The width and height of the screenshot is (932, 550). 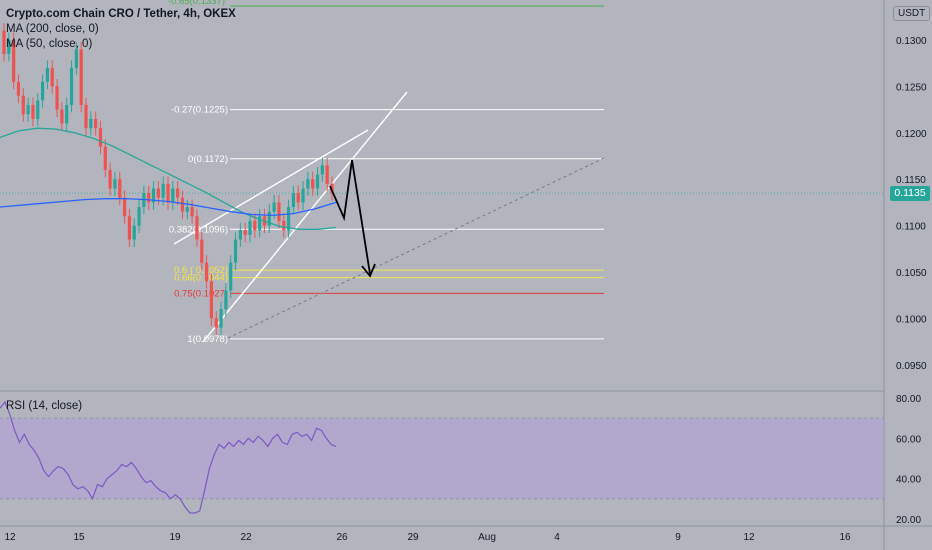 I want to click on fib-level-label: 1(0.0978), so click(x=207, y=339).